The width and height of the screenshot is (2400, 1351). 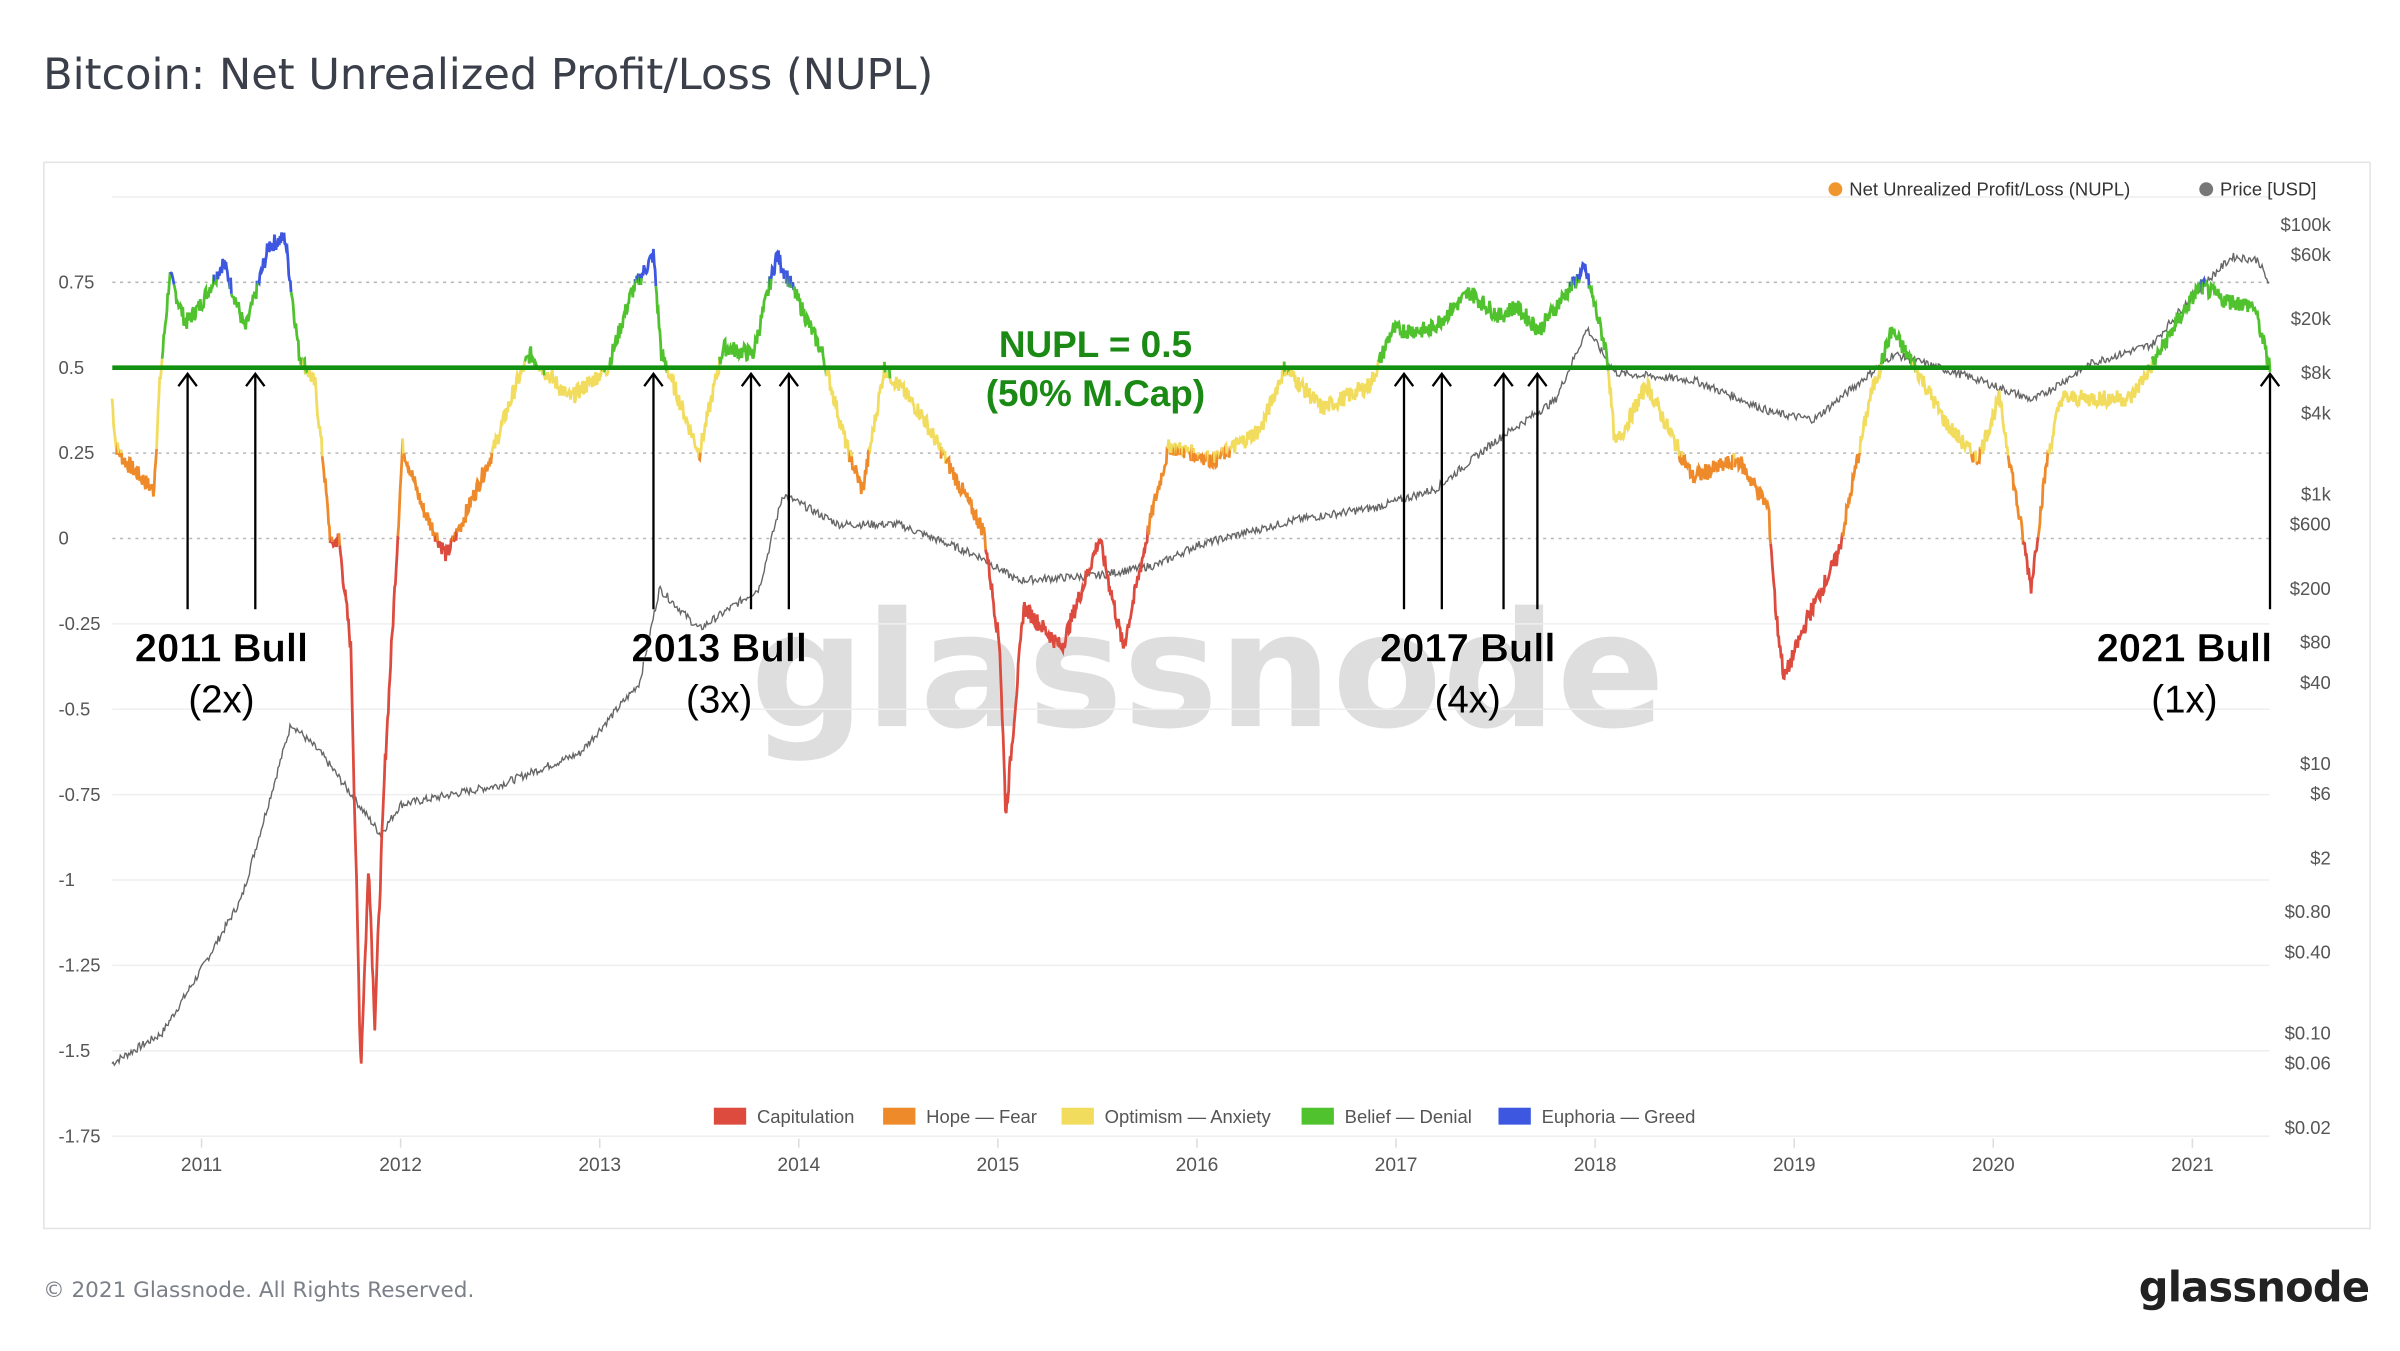 What do you see at coordinates (2257, 188) in the screenshot?
I see `legend-item-price: Price [USD]` at bounding box center [2257, 188].